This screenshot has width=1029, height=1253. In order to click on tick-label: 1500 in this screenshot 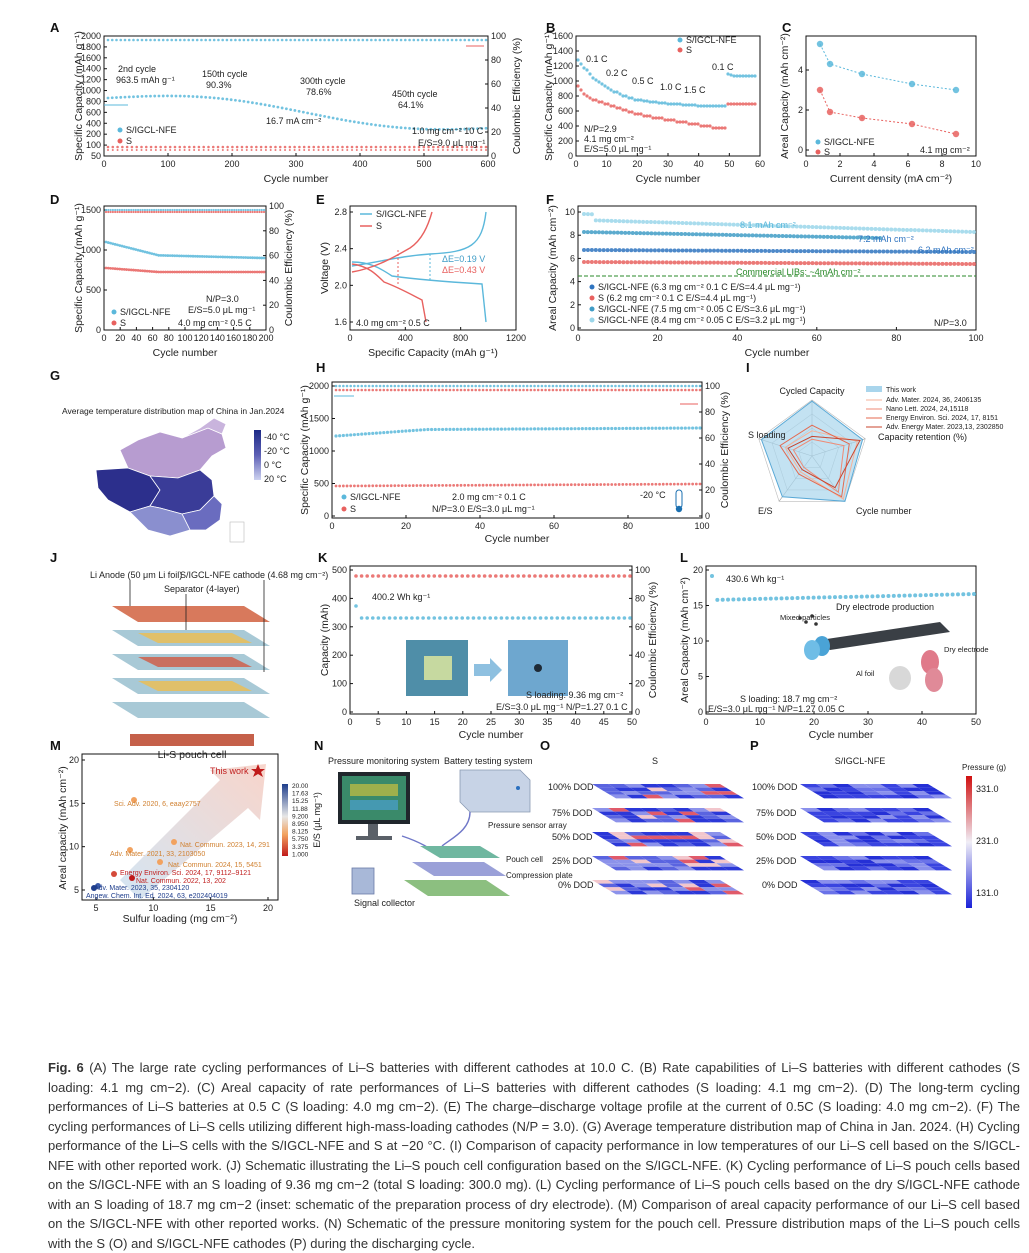, I will do `click(319, 419)`.